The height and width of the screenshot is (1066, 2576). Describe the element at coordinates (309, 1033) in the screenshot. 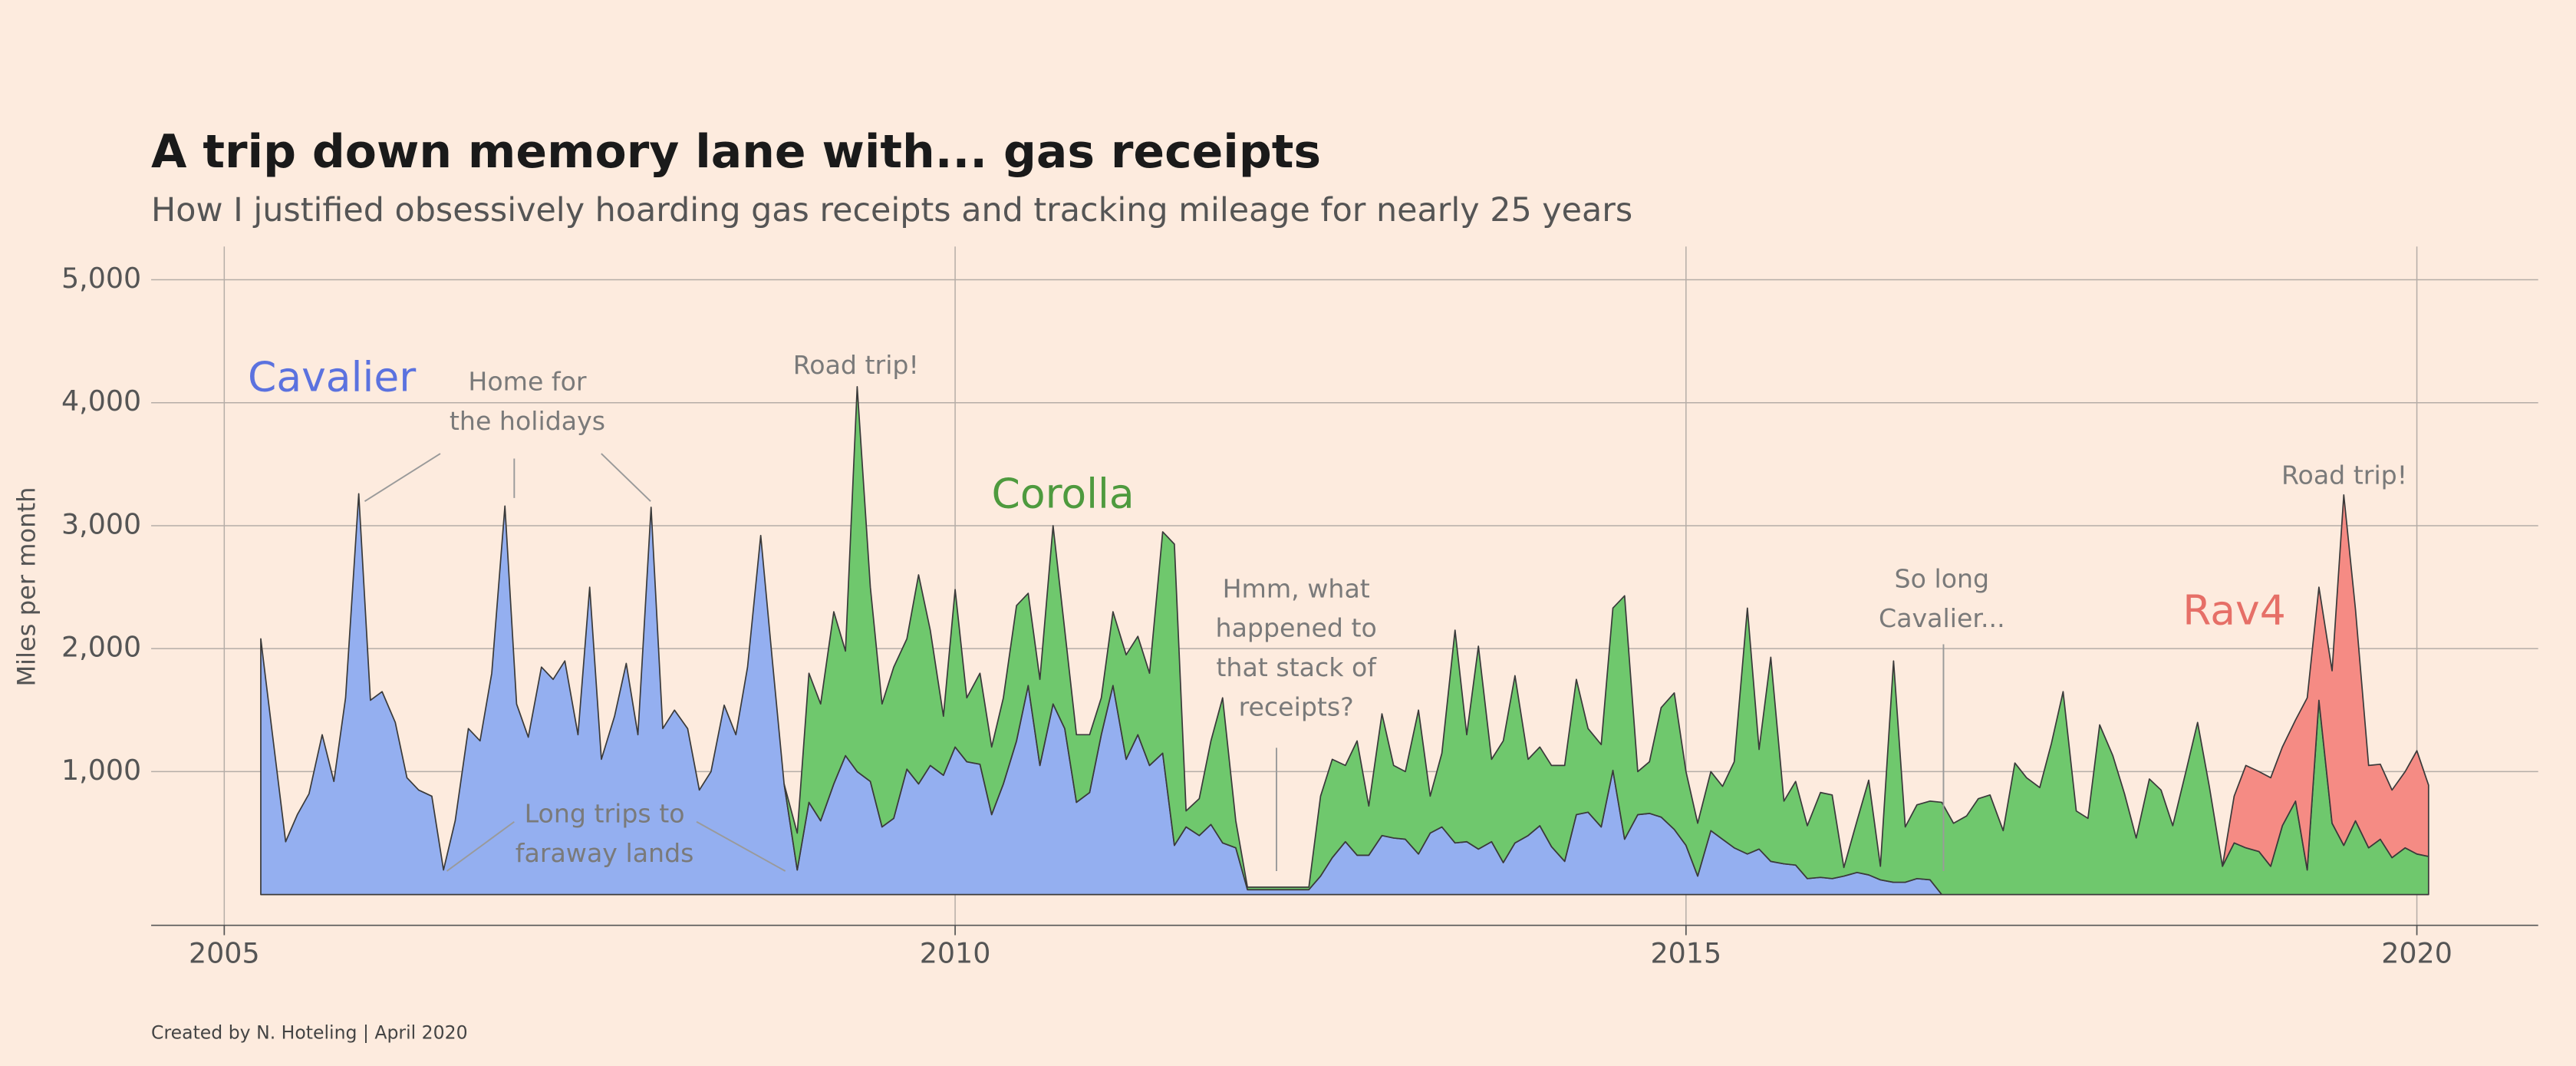

I see `caption: Created by N. Hoteling | April 2020` at that location.